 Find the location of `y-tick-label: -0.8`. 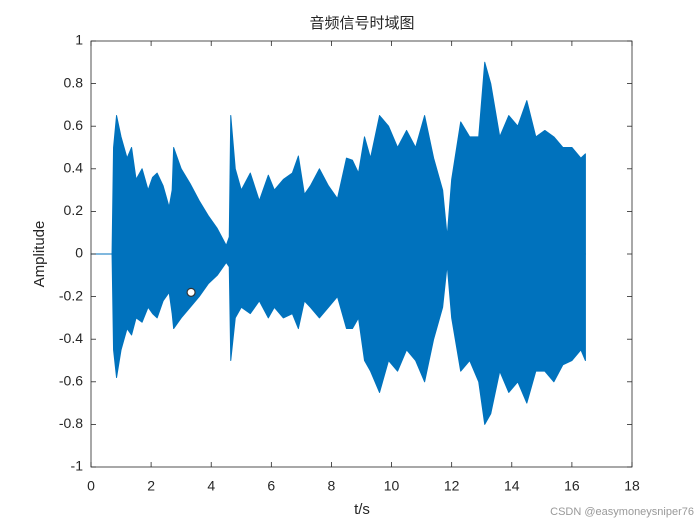

y-tick-label: -0.8 is located at coordinates (71, 423).